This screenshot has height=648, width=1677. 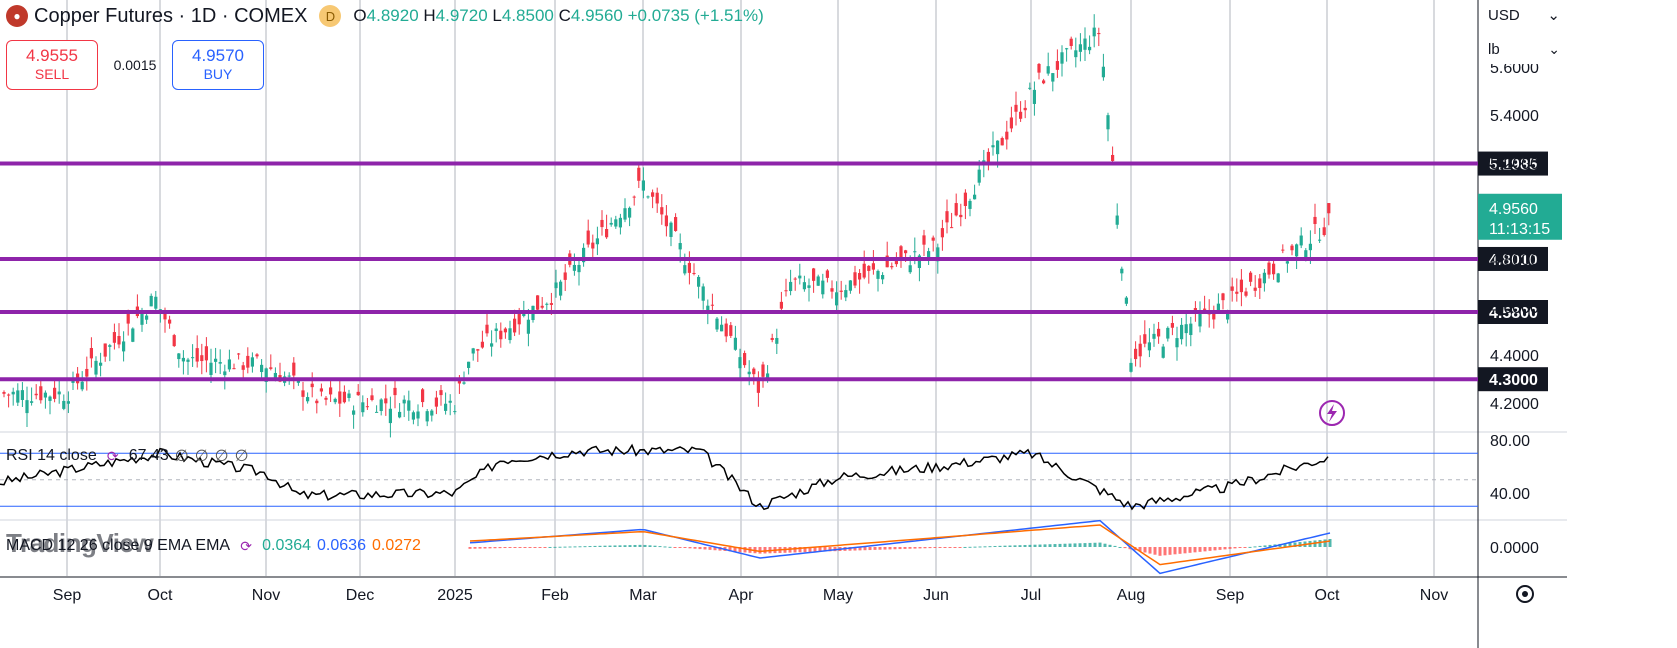 What do you see at coordinates (1524, 49) in the screenshot?
I see `unit-select: lb ⌄` at bounding box center [1524, 49].